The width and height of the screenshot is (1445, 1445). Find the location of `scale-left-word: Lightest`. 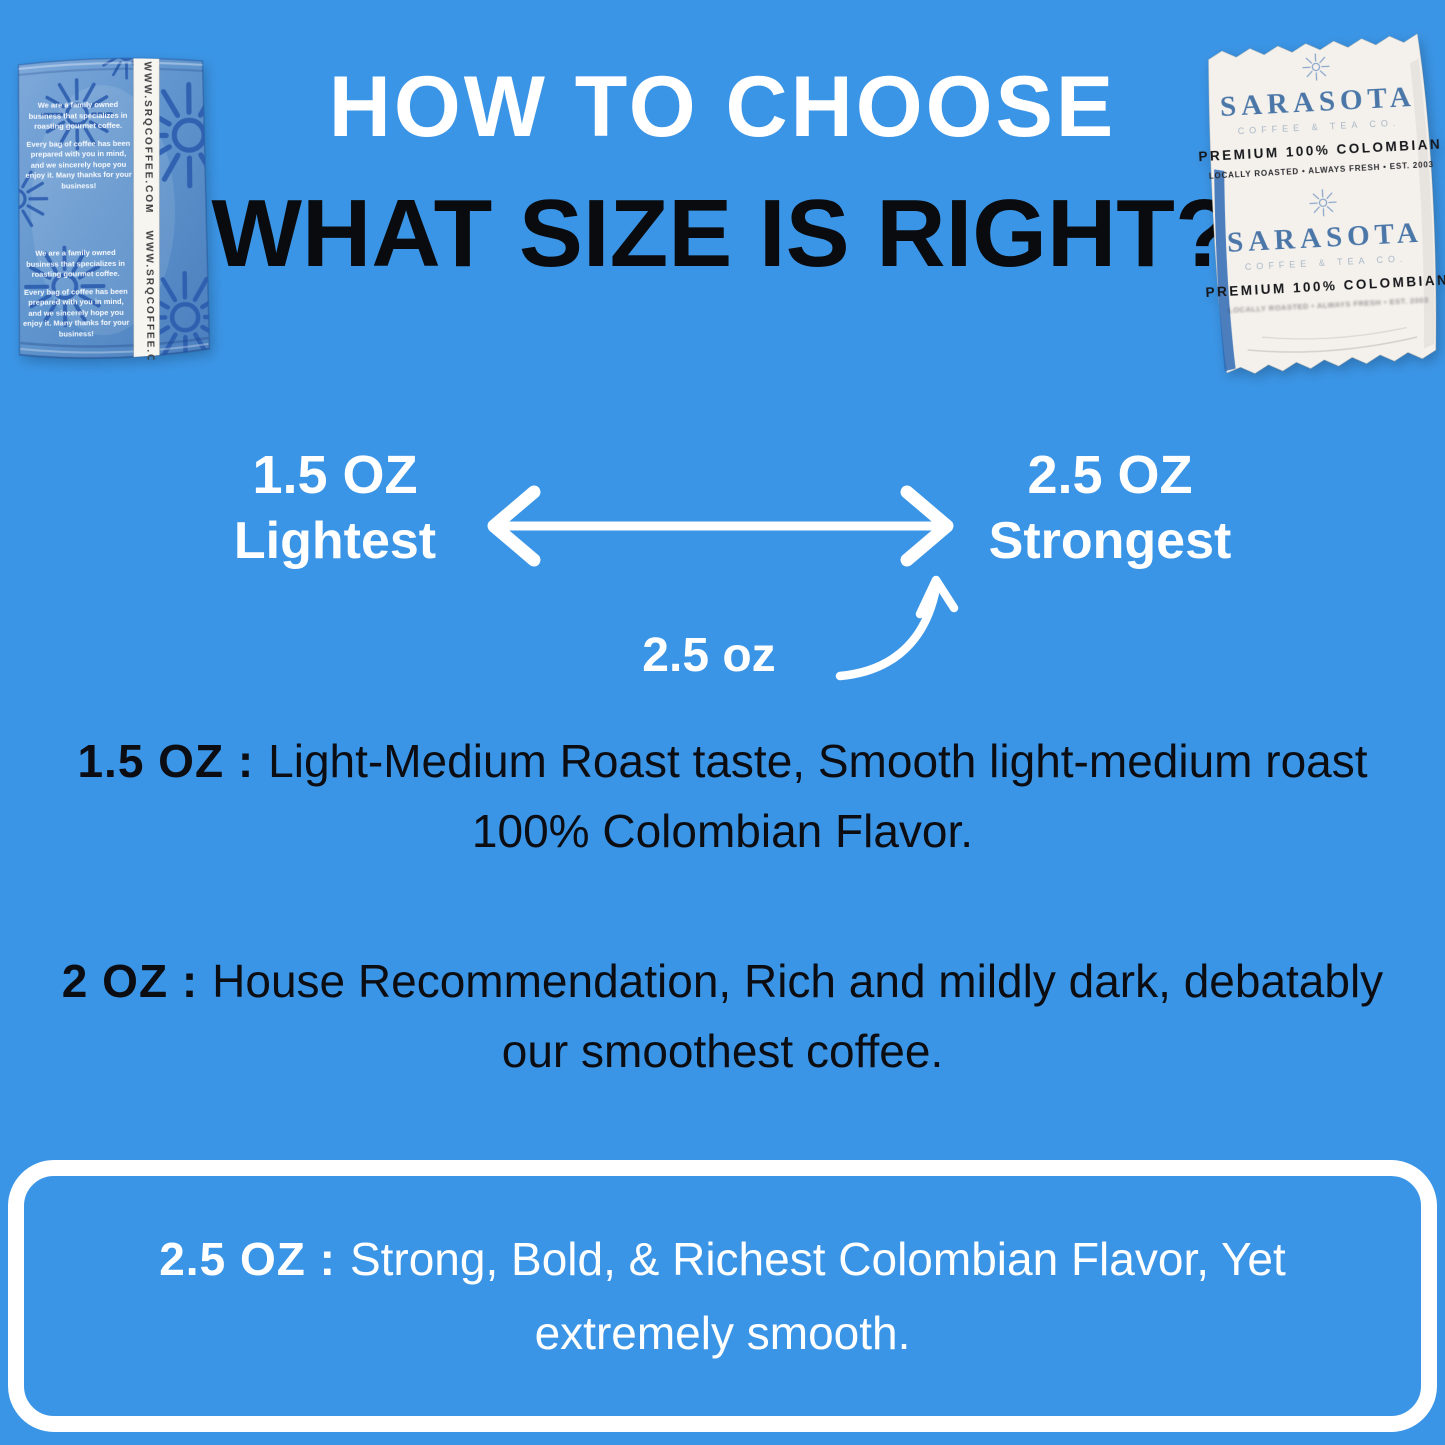

scale-left-word: Lightest is located at coordinates (335, 541).